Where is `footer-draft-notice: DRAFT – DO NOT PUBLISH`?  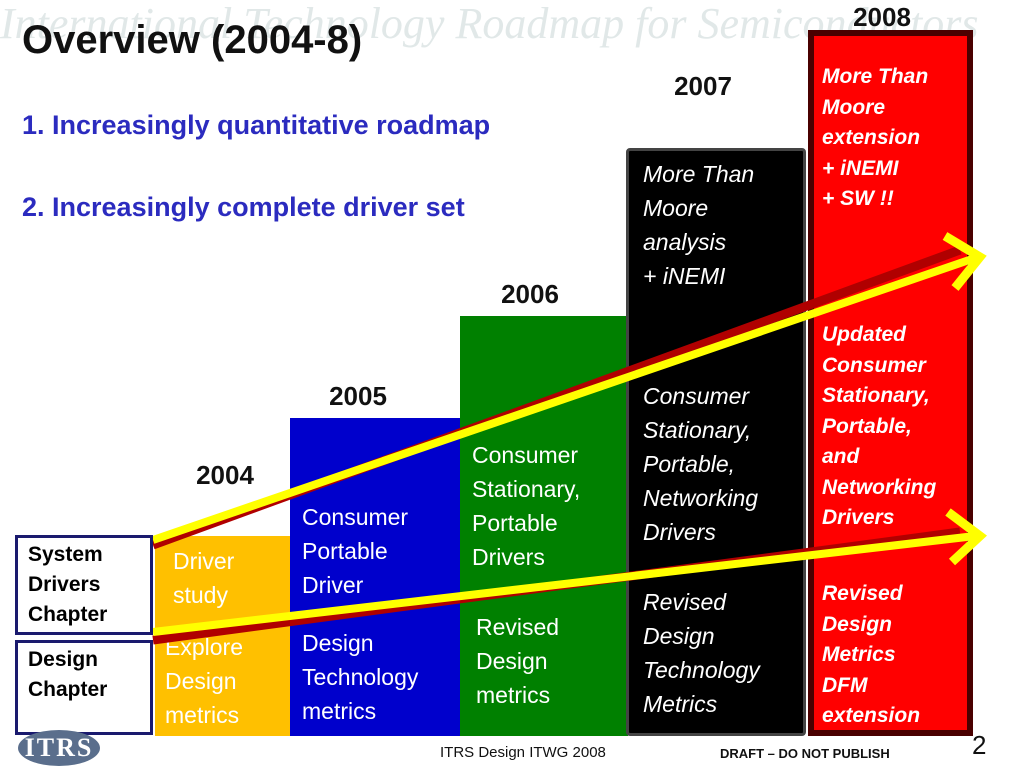
footer-draft-notice: DRAFT – DO NOT PUBLISH is located at coordinates (805, 753).